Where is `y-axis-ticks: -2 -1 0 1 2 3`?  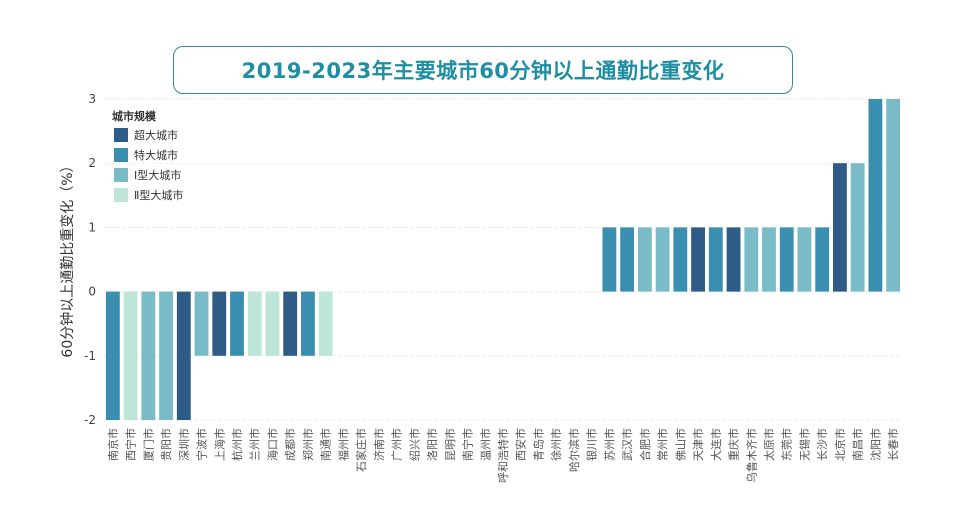 y-axis-ticks: -2 -1 0 1 2 3 is located at coordinates (90, 259).